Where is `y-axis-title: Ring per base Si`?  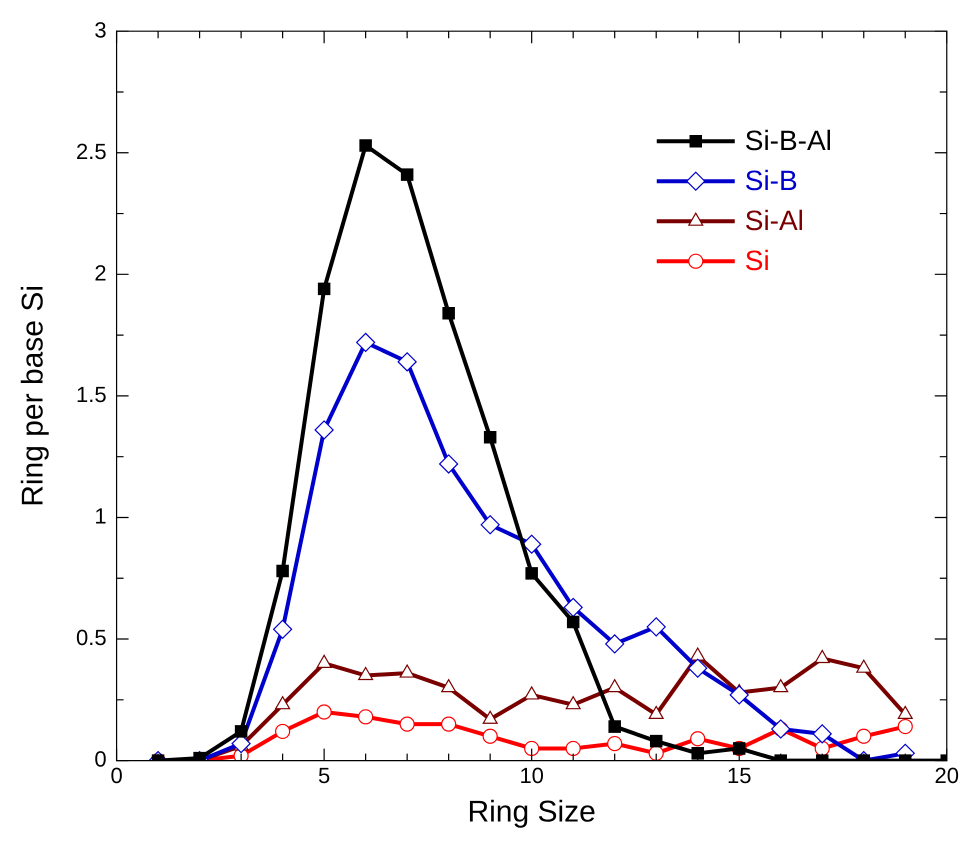
y-axis-title: Ring per base Si is located at coordinates (33, 396).